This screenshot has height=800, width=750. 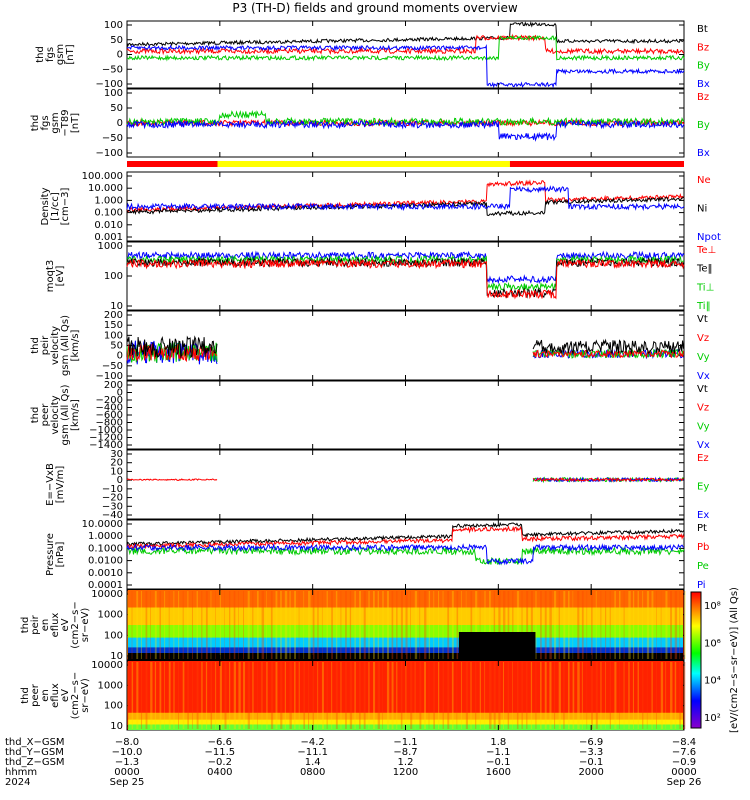 I want to click on ytick-label: 150, so click(x=113, y=325).